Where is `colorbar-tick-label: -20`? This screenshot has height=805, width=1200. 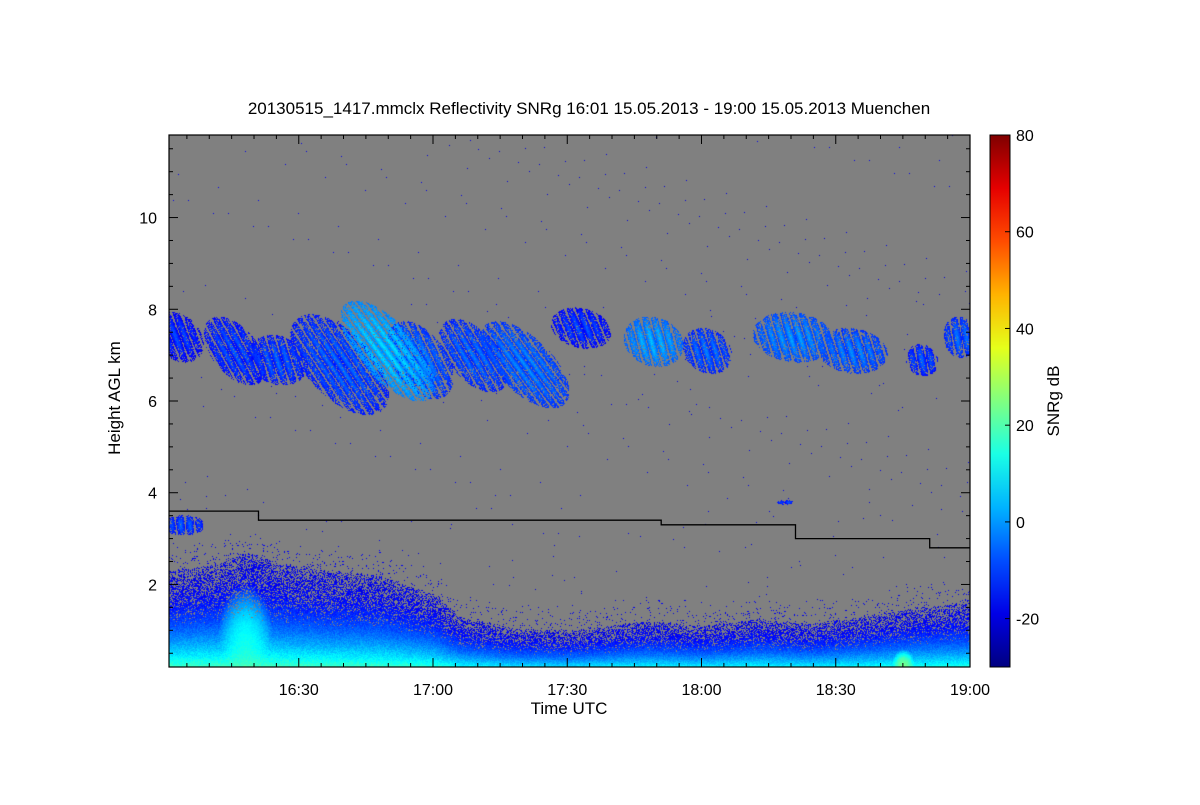 colorbar-tick-label: -20 is located at coordinates (1027, 620).